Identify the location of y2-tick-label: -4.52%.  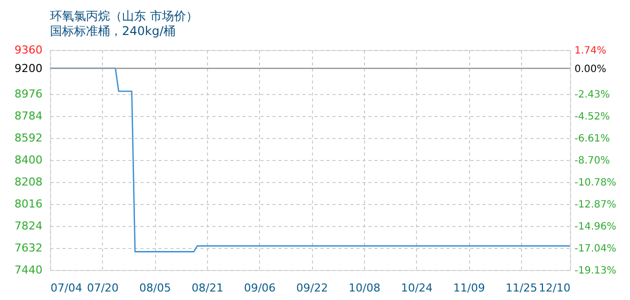
(592, 116).